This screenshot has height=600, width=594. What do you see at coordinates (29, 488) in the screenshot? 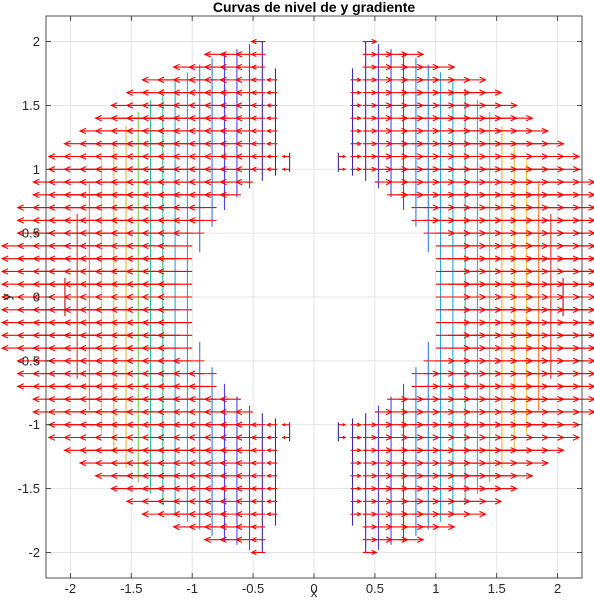
I see `y-tick-label: -1.5` at bounding box center [29, 488].